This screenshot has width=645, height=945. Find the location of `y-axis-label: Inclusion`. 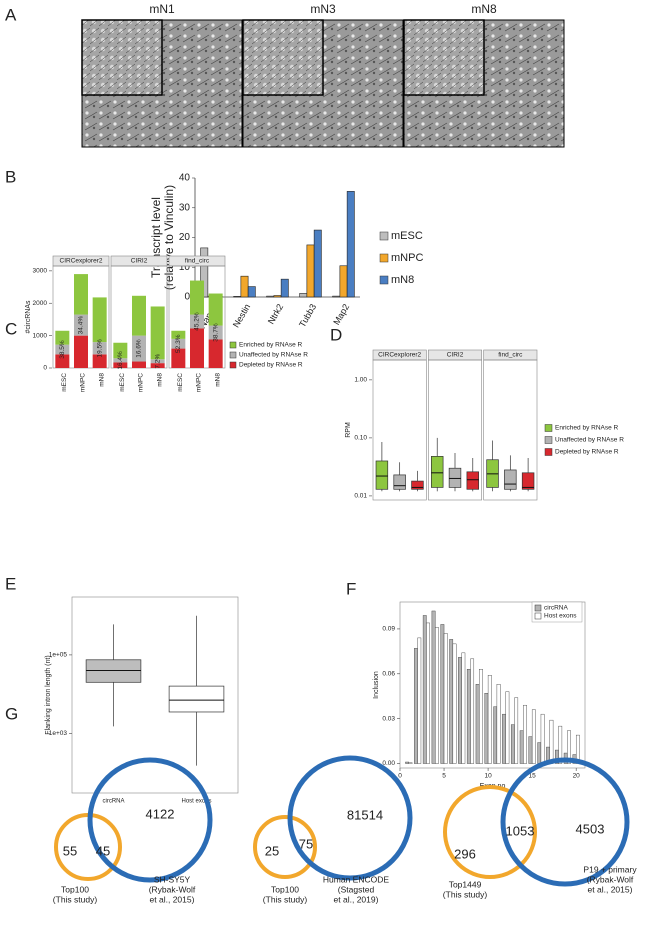

y-axis-label: Inclusion is located at coordinates (376, 685).